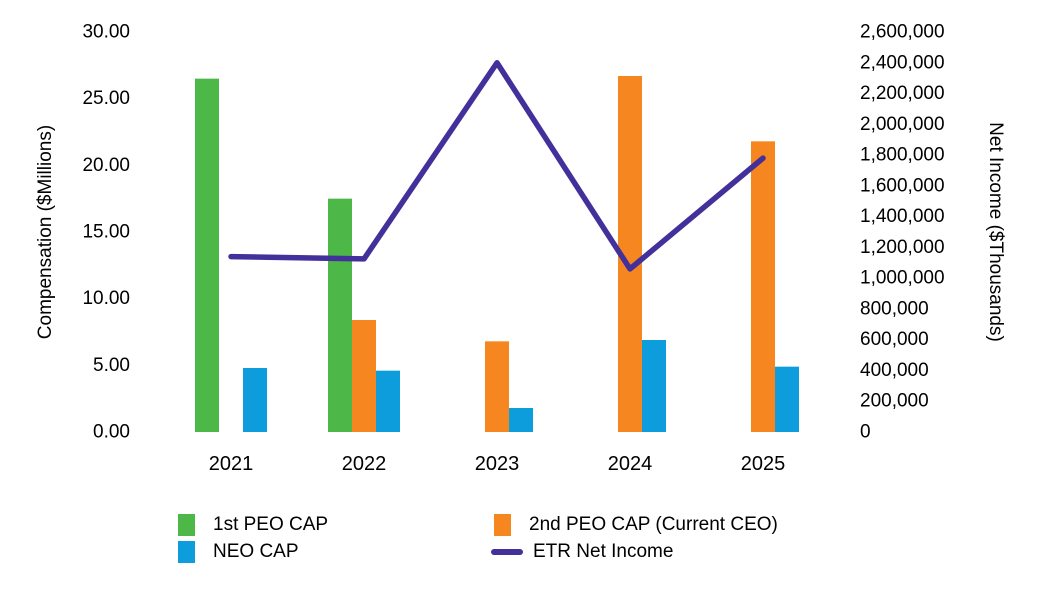  I want to click on legend-label-etr-net-income: ETR Net Income, so click(603, 551).